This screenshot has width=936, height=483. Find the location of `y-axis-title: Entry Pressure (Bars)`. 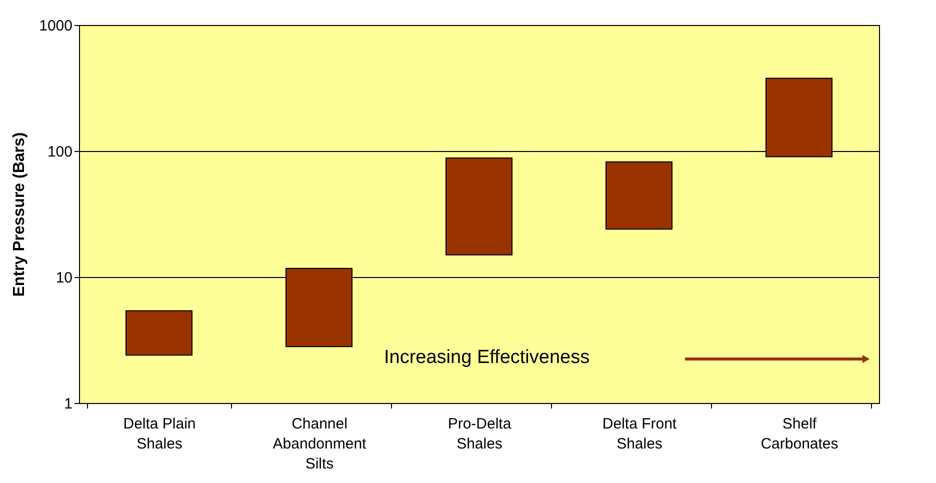

y-axis-title: Entry Pressure (Bars) is located at coordinates (19, 214).